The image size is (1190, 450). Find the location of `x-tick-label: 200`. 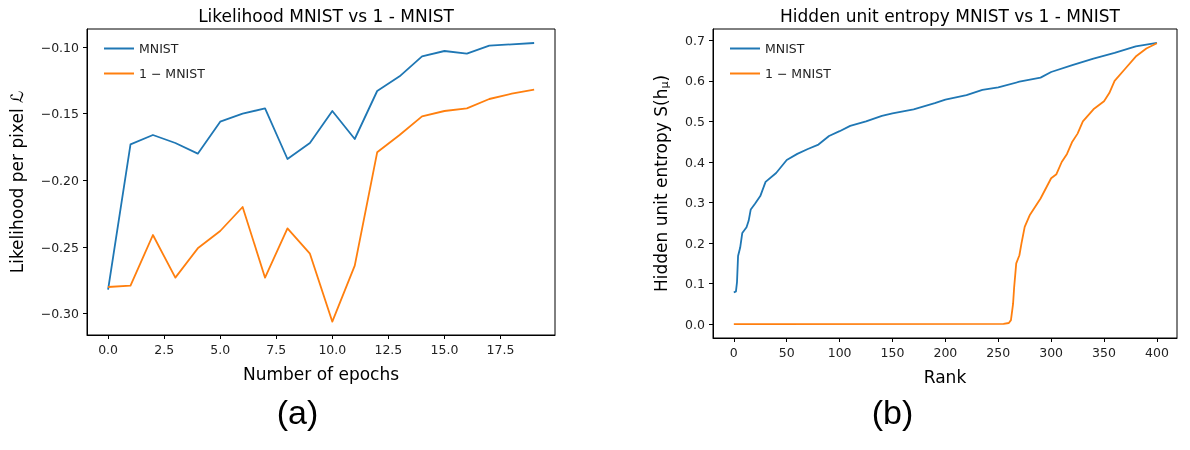

x-tick-label: 200 is located at coordinates (945, 352).